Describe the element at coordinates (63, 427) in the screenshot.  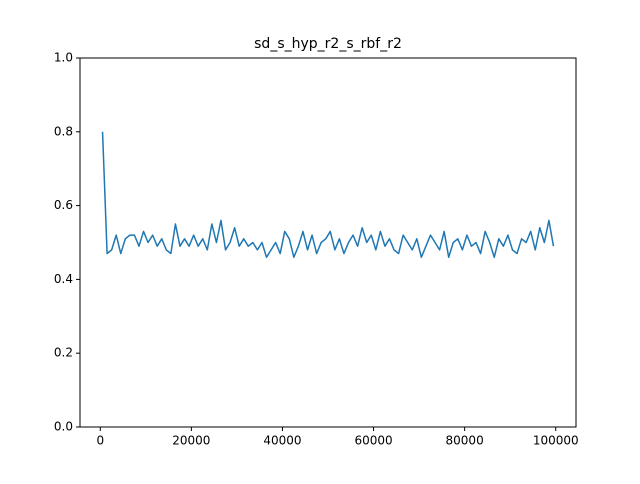
I see `y-tick-label: 0.0` at that location.